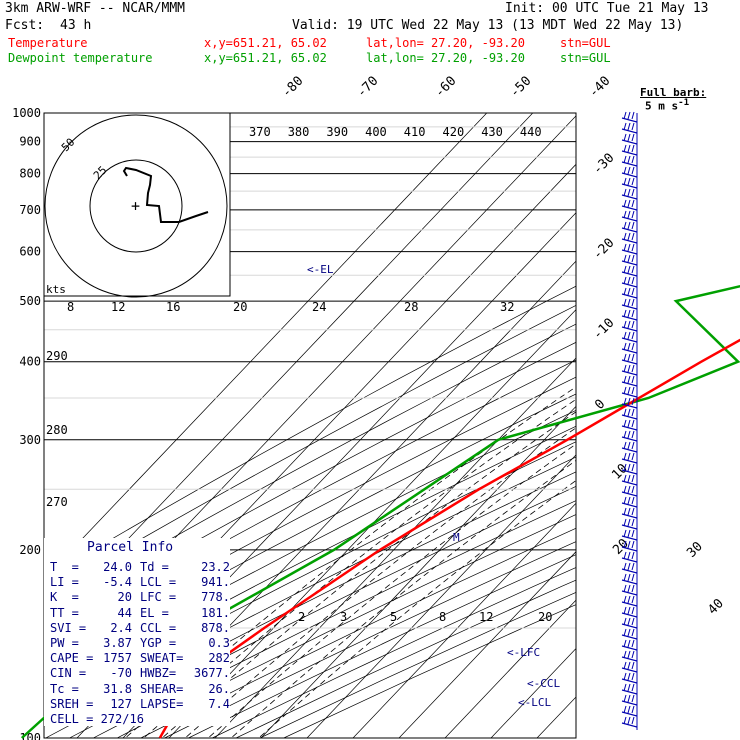 The width and height of the screenshot is (740, 740). I want to click on pressure-label: 300, so click(30, 440).